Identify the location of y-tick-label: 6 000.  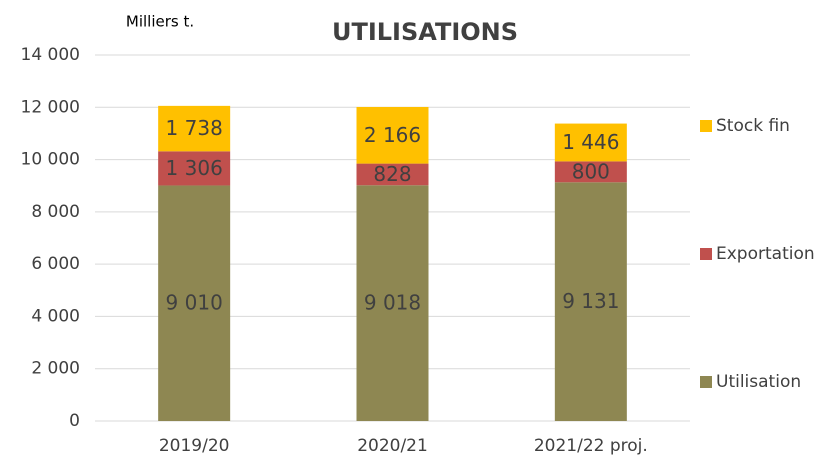
(55, 264).